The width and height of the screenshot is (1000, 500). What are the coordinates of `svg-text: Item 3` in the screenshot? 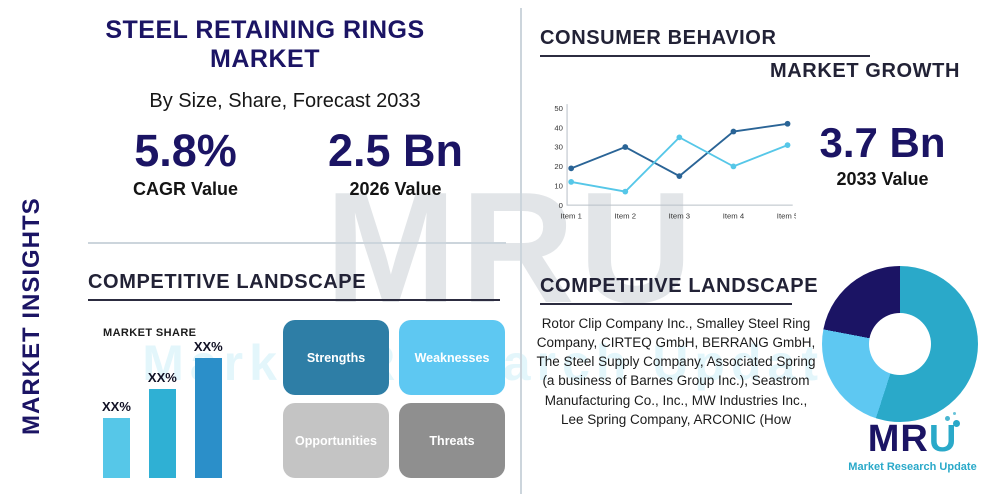 It's located at (679, 216).